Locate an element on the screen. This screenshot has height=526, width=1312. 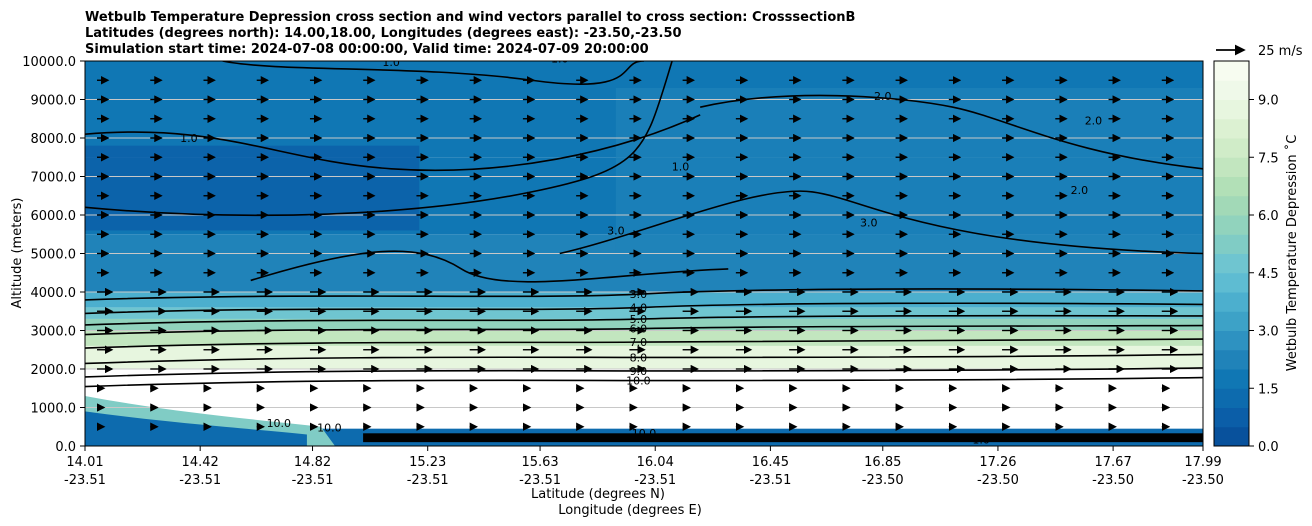
contour-line-7.0 is located at coordinates (644, 343).